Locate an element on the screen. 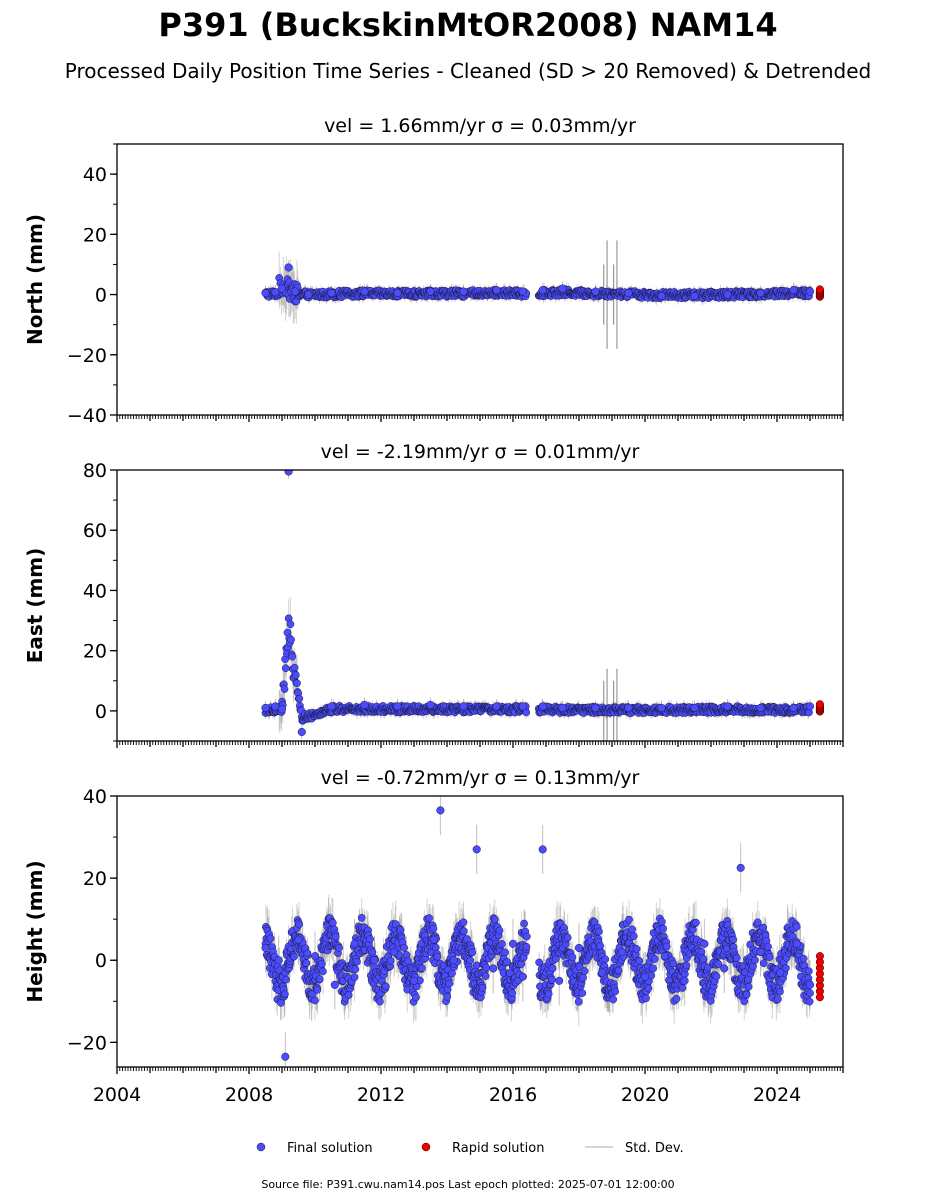  y-tick-label: 60 is located at coordinates (95, 531).